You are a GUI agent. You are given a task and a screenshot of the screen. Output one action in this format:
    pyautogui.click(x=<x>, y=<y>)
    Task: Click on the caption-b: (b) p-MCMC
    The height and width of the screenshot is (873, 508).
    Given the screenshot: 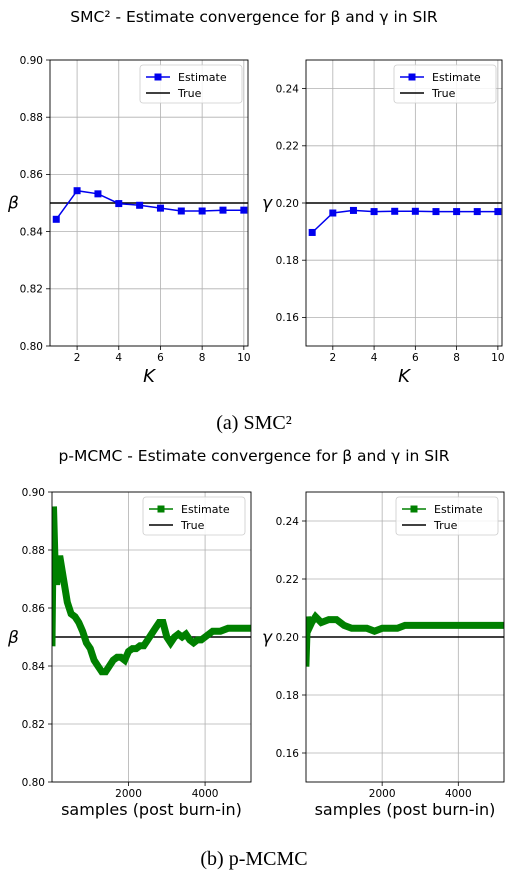 What is the action you would take?
    pyautogui.click(x=254, y=859)
    